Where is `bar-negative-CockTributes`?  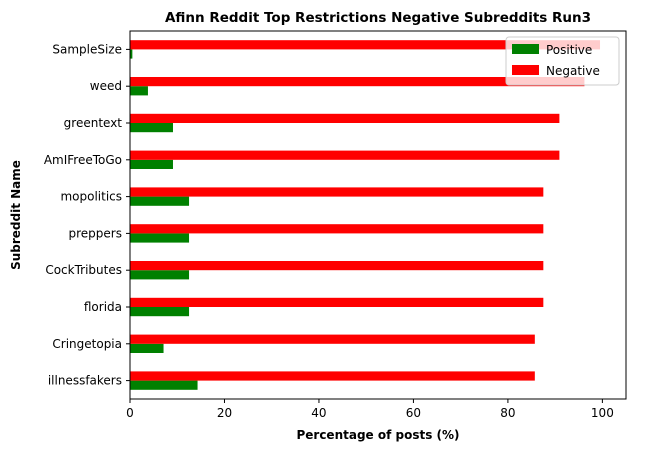 bar-negative-CockTributes is located at coordinates (337, 266).